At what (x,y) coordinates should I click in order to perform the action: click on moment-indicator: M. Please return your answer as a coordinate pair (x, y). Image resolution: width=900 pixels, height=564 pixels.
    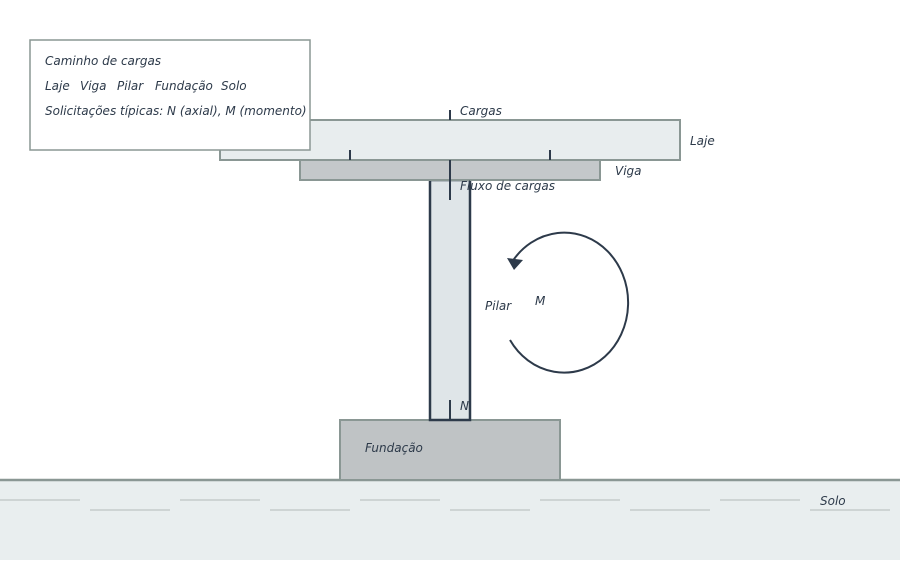
    Looking at the image, I should click on (568, 302).